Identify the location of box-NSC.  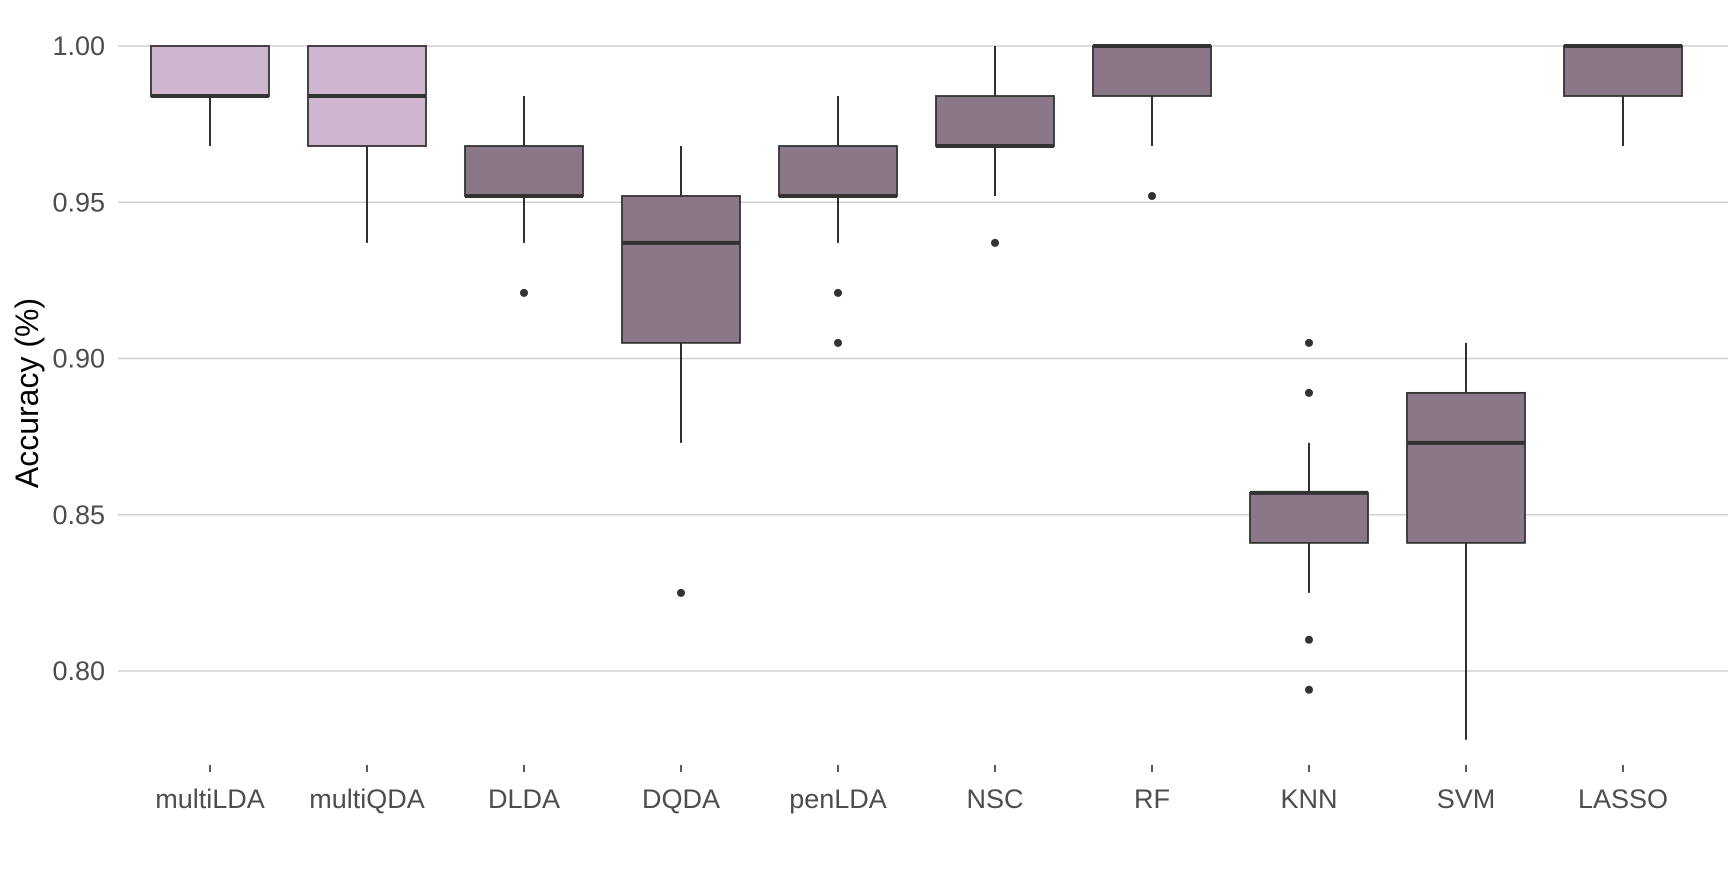
(995, 146).